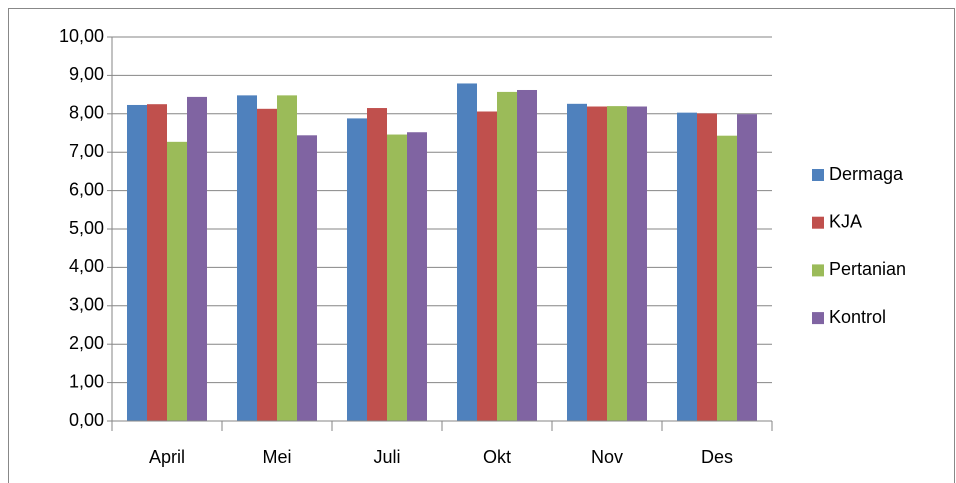  Describe the element at coordinates (86, 381) in the screenshot. I see `y-tick-label: 1,00` at that location.